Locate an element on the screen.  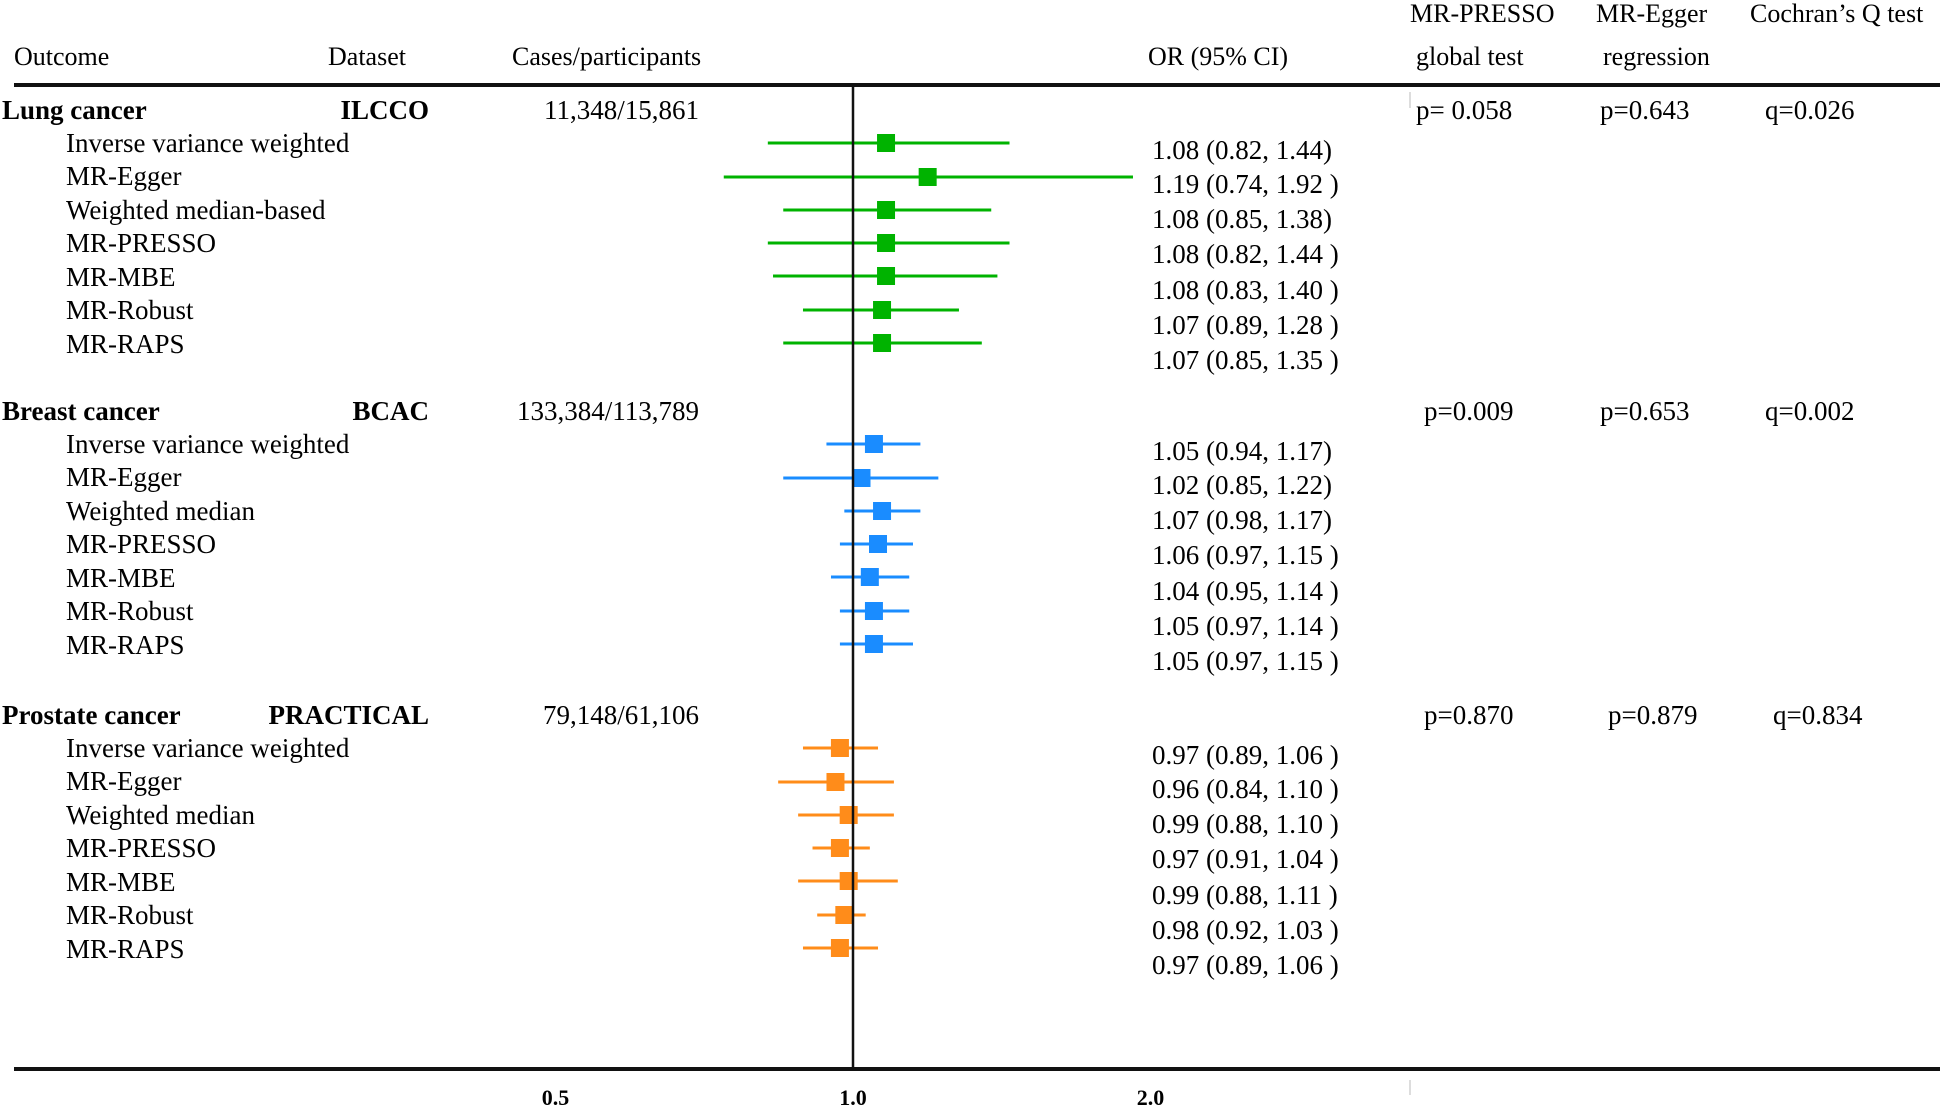
group-egger-p: p=0.643 is located at coordinates (1644, 110).